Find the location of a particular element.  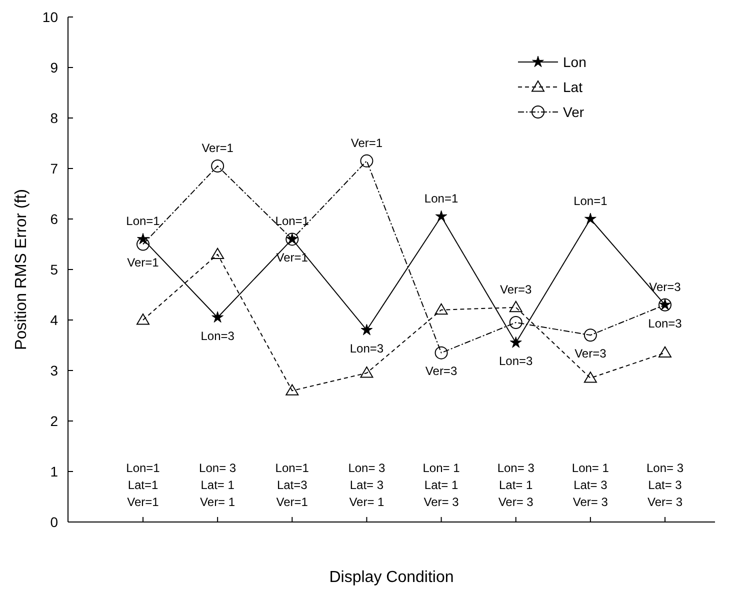

y-tick-label: 0 is located at coordinates (54, 522).